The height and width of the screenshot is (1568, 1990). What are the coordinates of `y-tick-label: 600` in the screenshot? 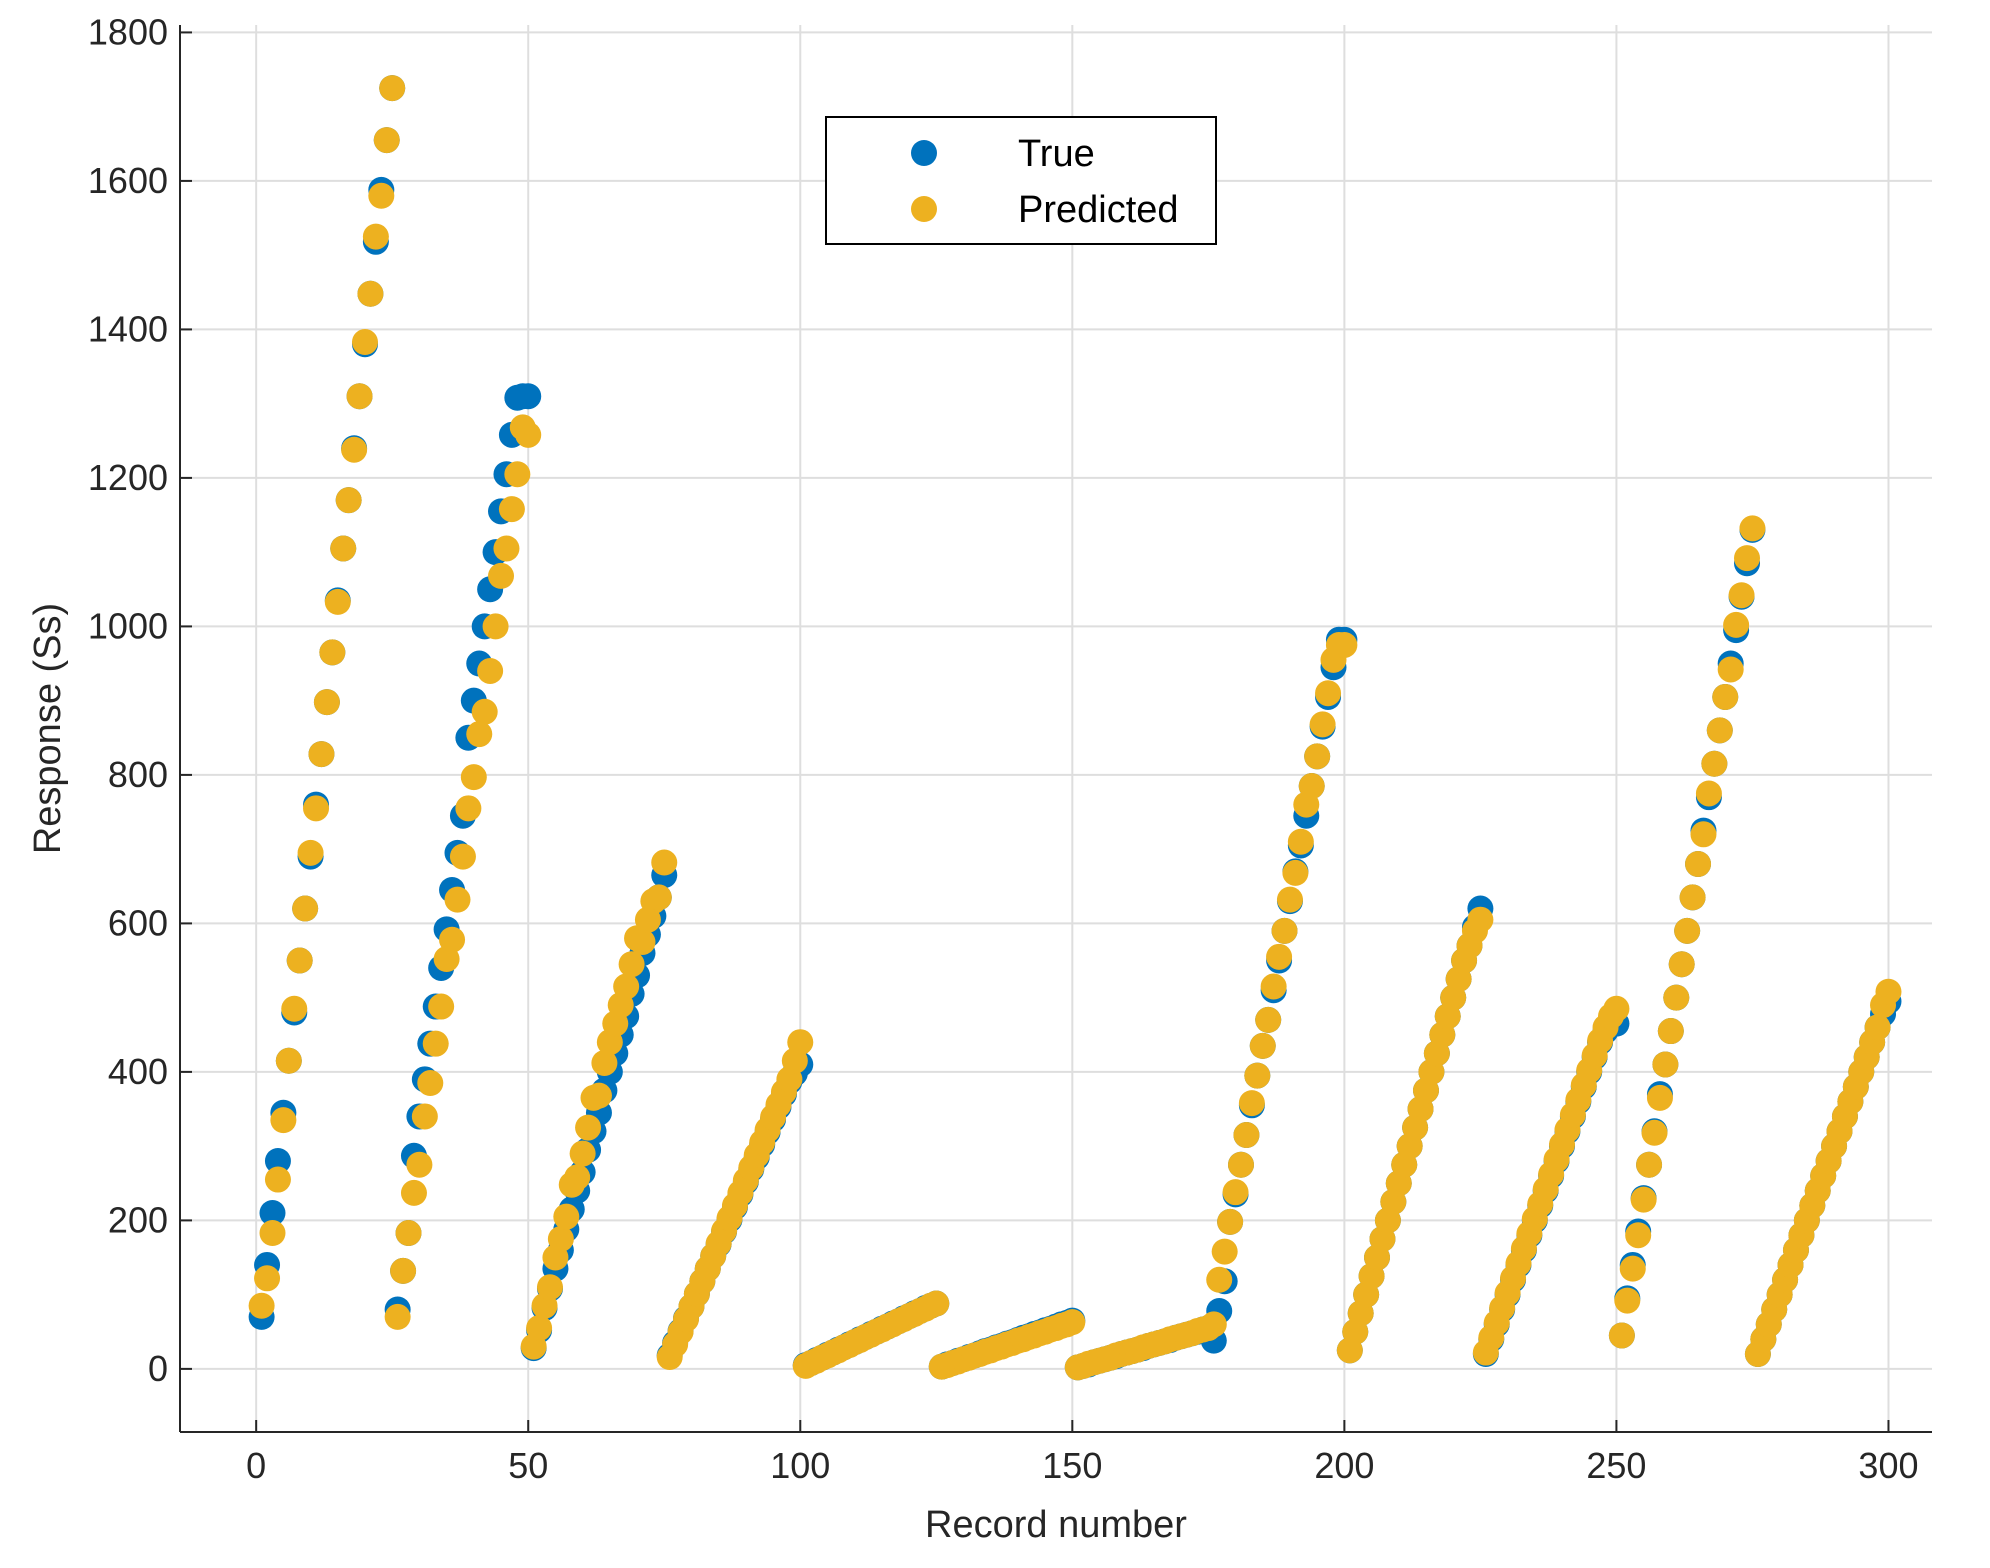 It's located at (138, 922).